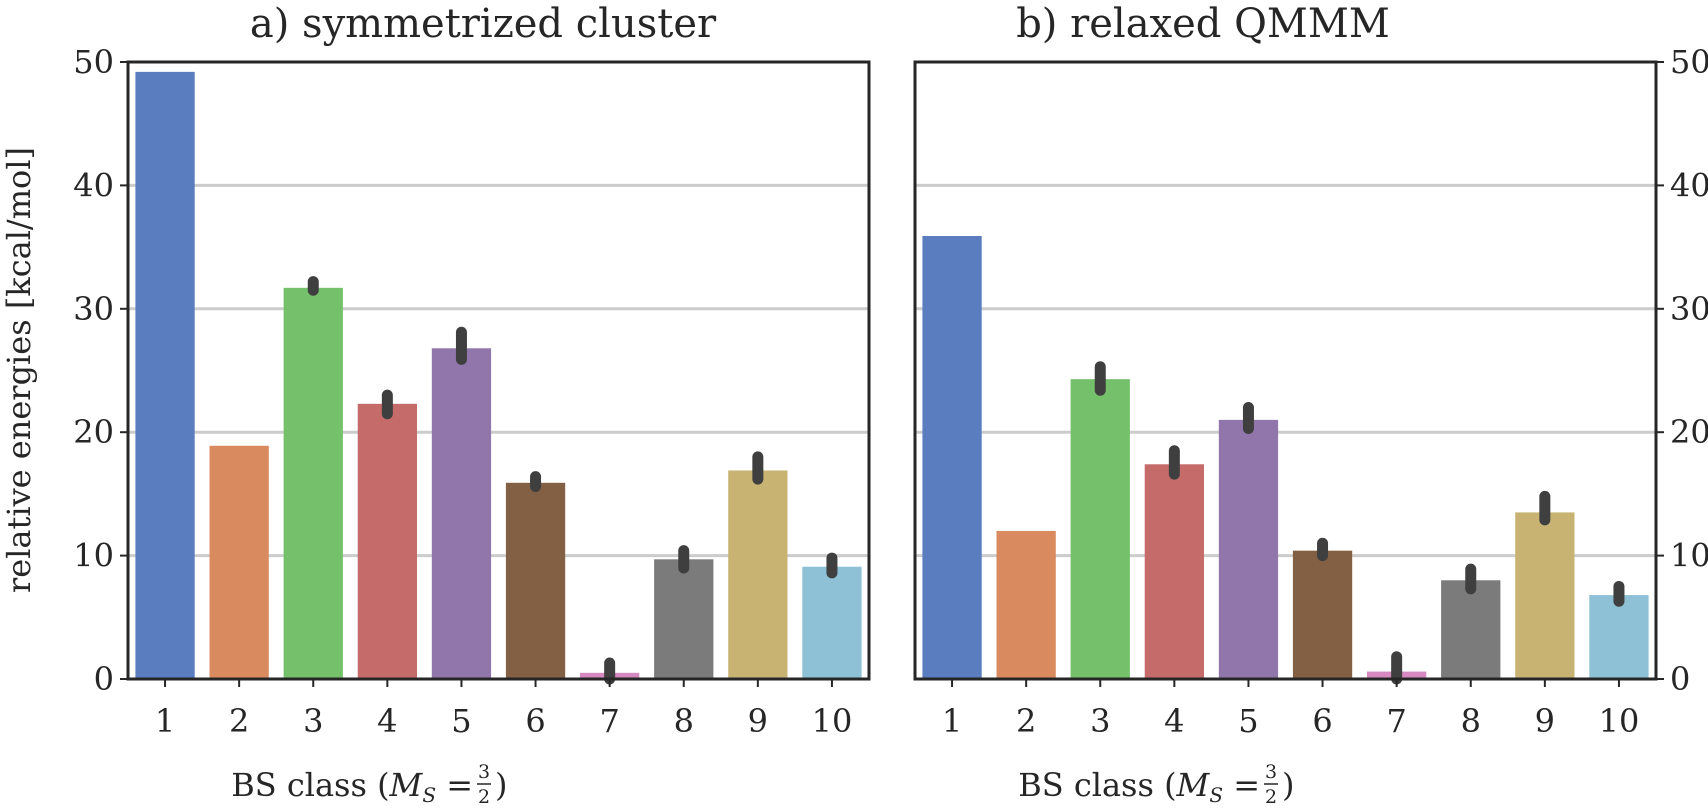 The image size is (1708, 812). Describe the element at coordinates (484, 772) in the screenshot. I see `panel-a-xlabel-frac-num: 3` at that location.